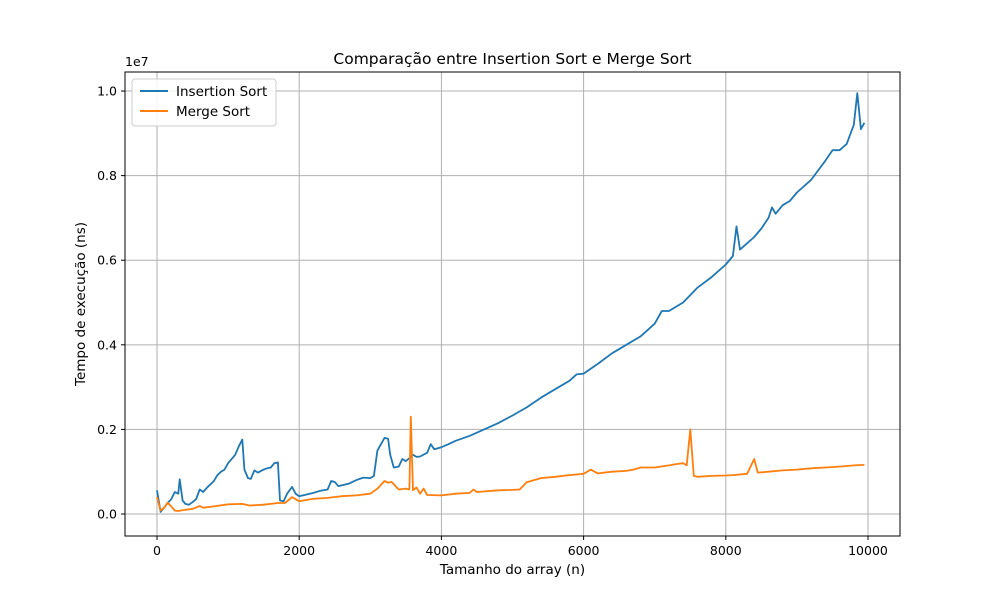 The height and width of the screenshot is (600, 1000). What do you see at coordinates (299, 550) in the screenshot?
I see `x-tick-label: 2000` at bounding box center [299, 550].